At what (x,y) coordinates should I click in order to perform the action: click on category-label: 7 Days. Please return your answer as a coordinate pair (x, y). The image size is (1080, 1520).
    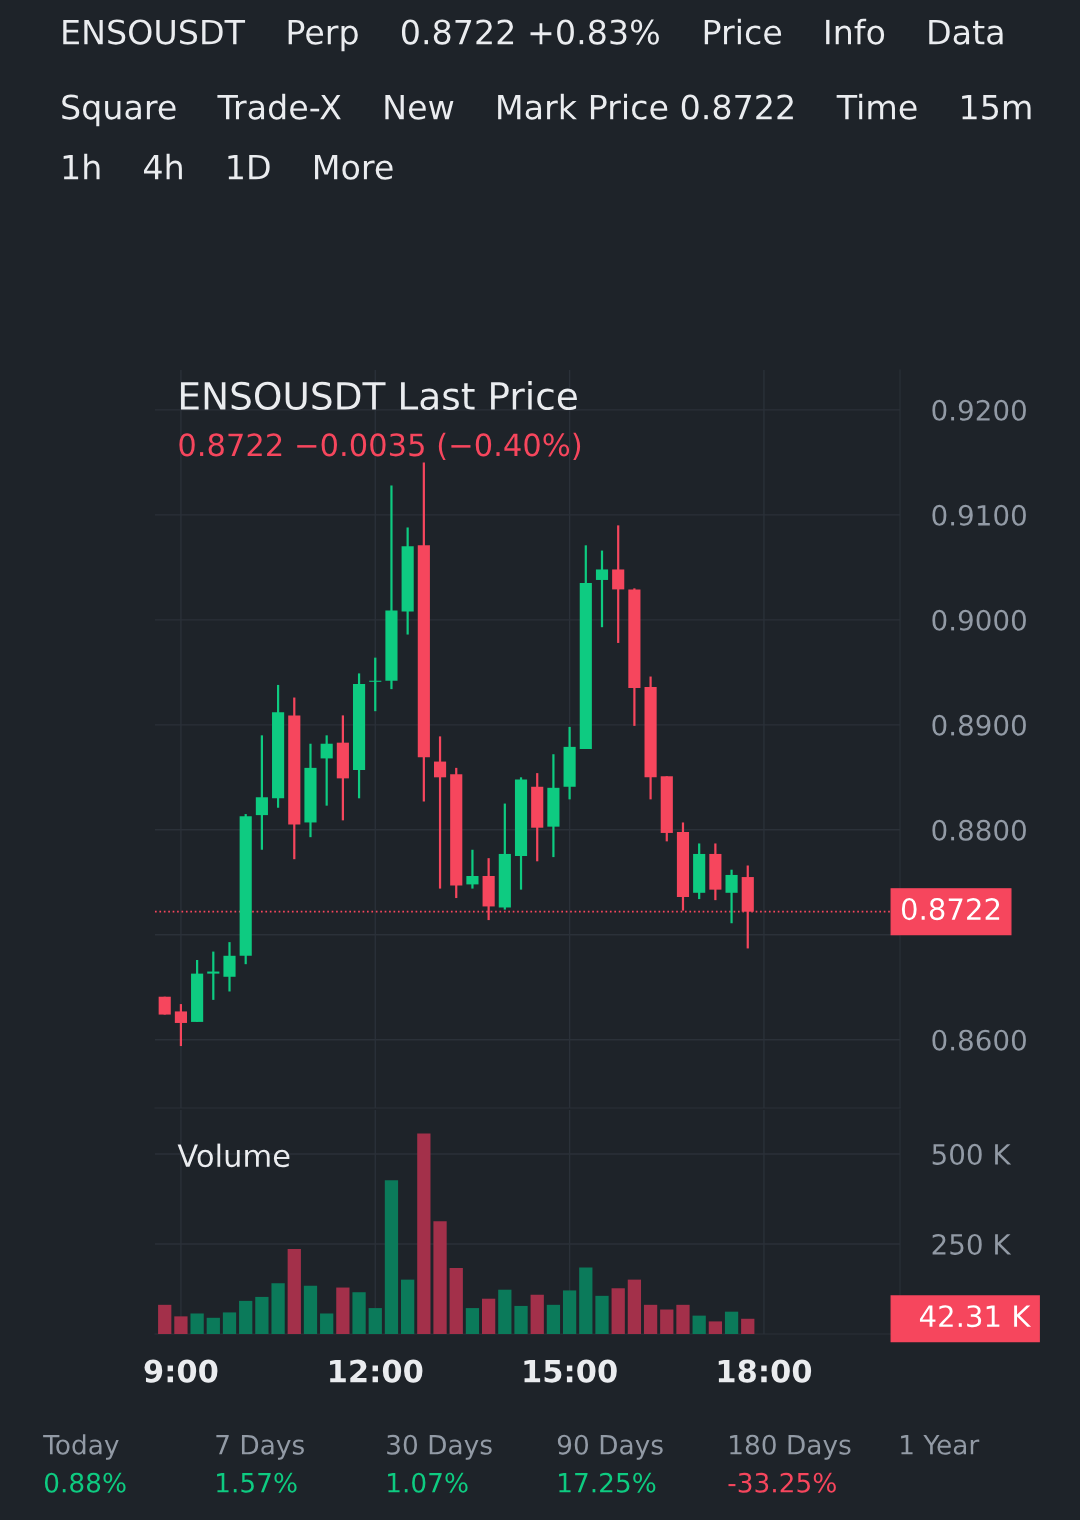
    Looking at the image, I should click on (260, 1447).